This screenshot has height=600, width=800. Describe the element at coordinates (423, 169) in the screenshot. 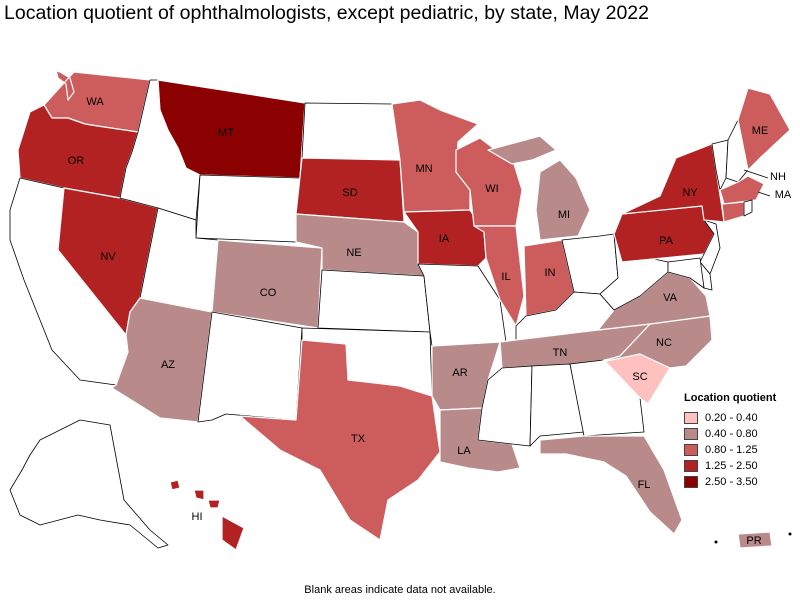

I see `label-MN: MN` at that location.